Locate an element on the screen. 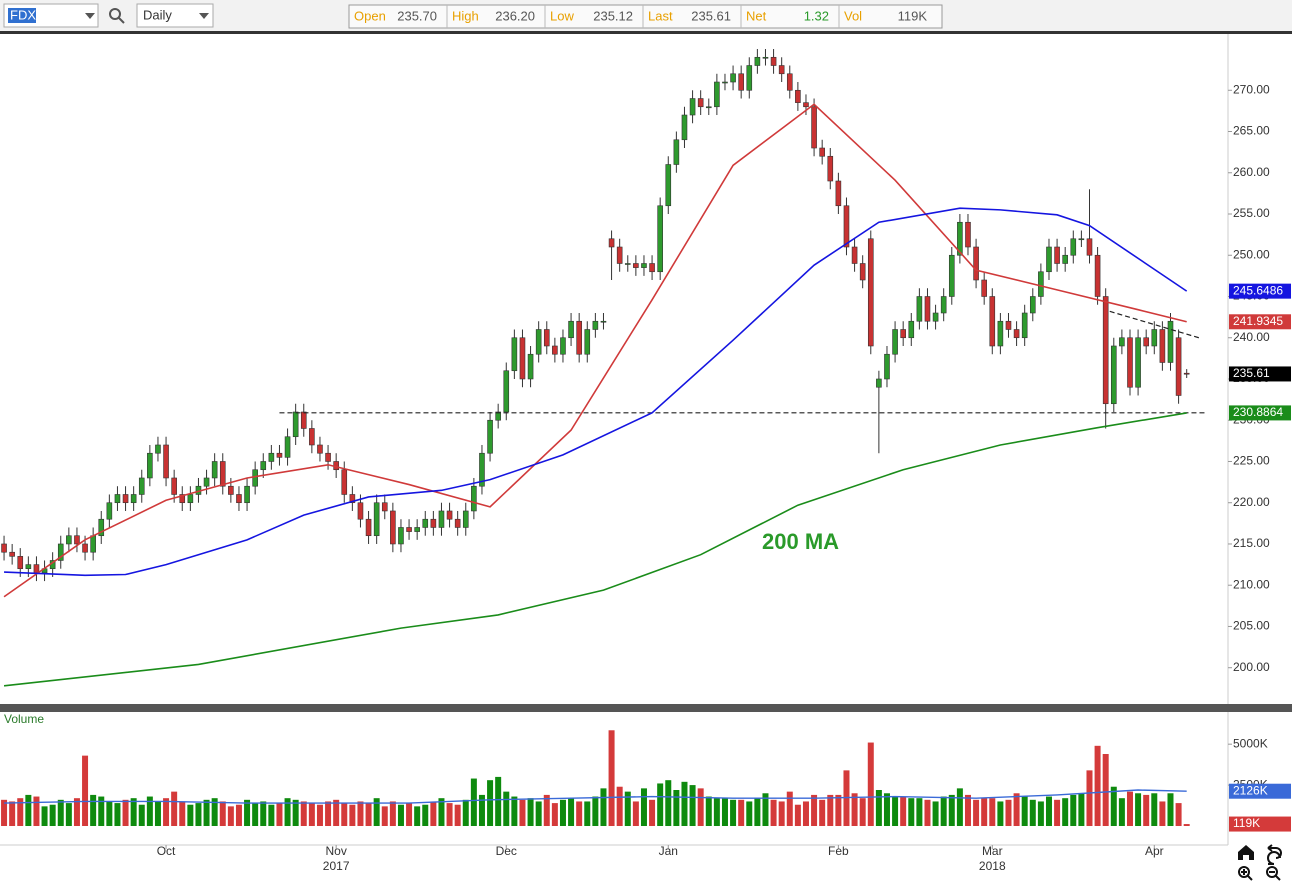 The width and height of the screenshot is (1292, 888). interval: Daily is located at coordinates (157, 14).